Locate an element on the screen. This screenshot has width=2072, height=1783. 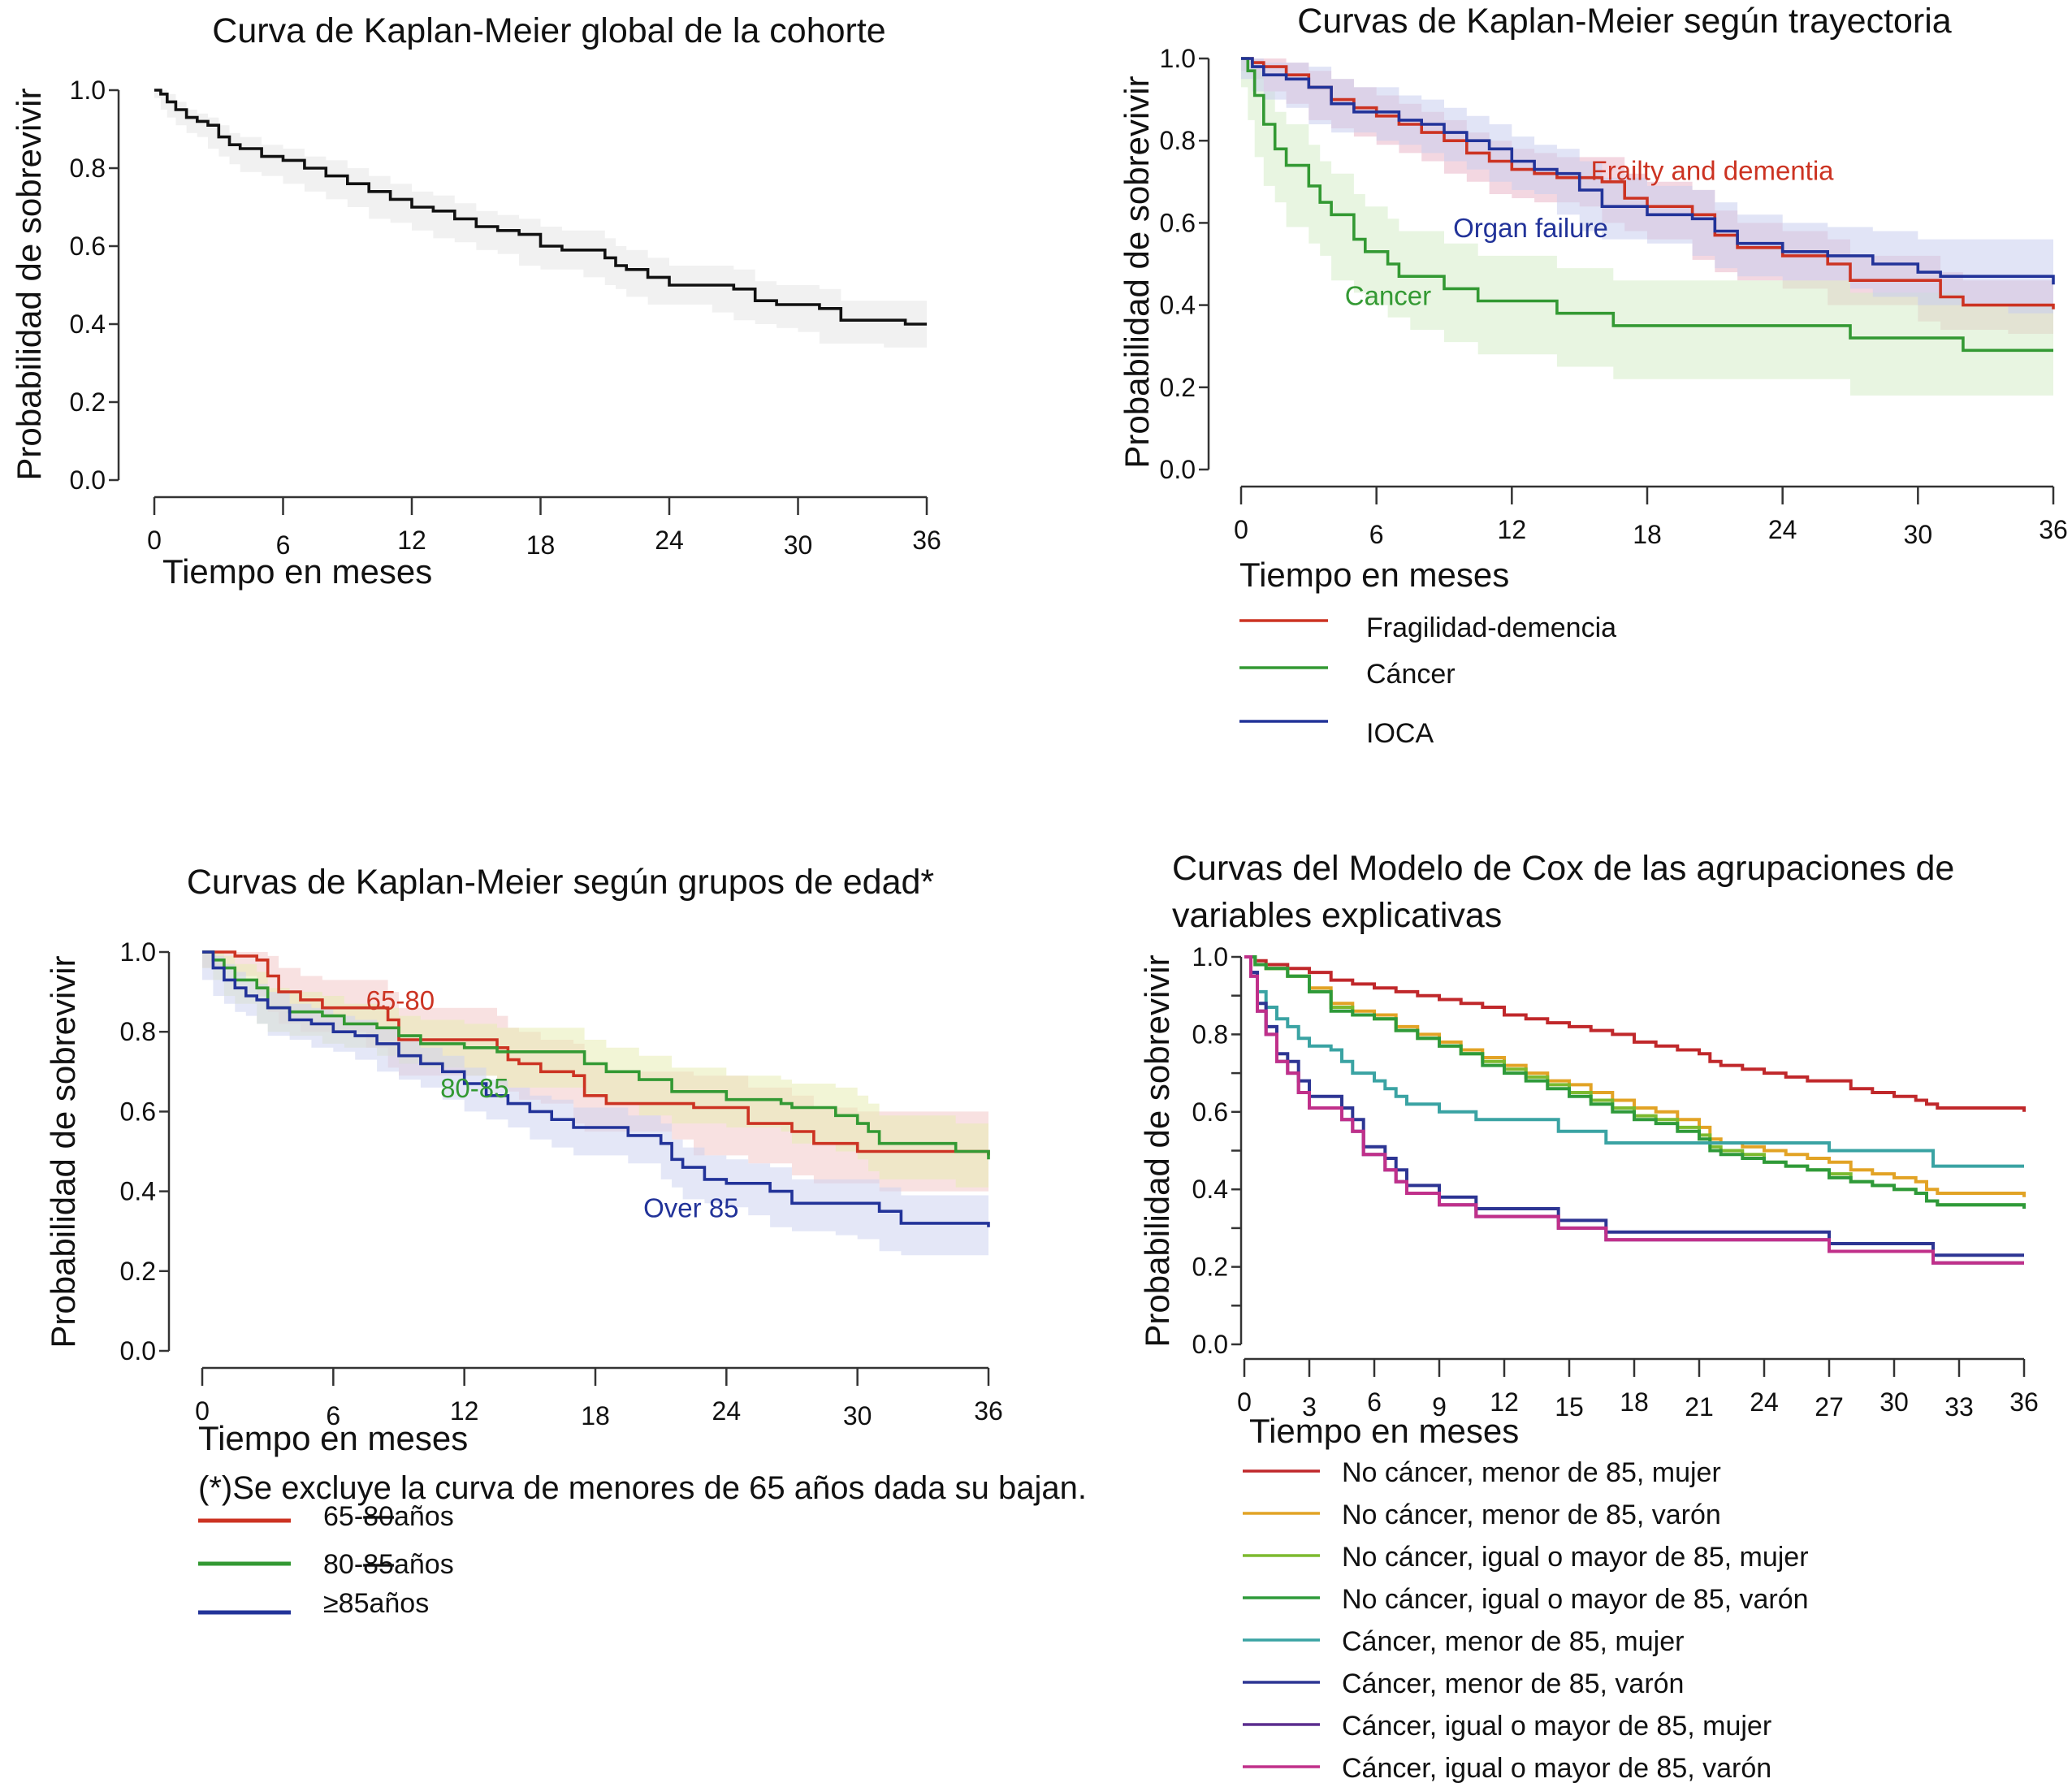
survival-curve-ioca is located at coordinates (1648, 171).